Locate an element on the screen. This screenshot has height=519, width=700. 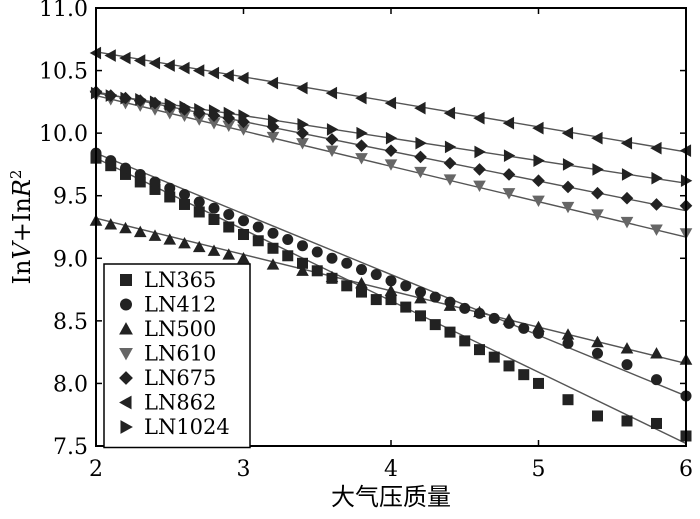
y-tick-label: 8.5 is located at coordinates (70, 322).